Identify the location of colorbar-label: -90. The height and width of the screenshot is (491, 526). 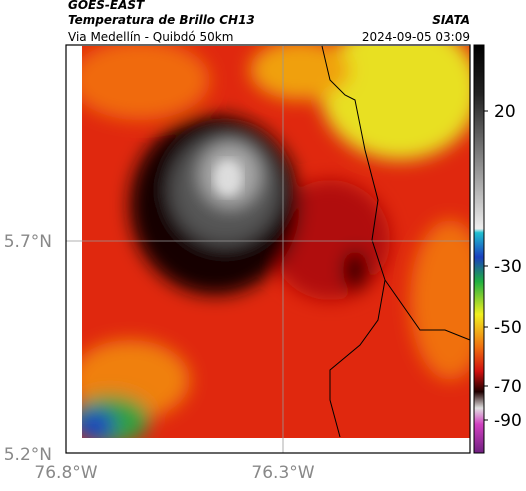
(508, 421).